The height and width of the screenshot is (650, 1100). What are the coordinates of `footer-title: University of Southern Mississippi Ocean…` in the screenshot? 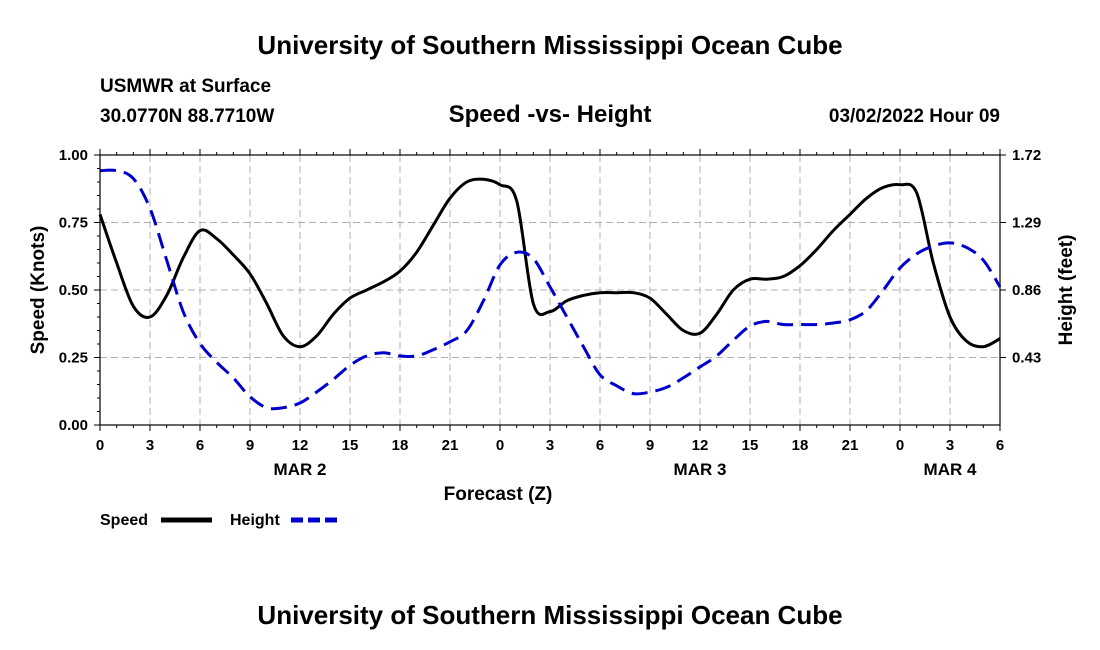 It's located at (550, 615).